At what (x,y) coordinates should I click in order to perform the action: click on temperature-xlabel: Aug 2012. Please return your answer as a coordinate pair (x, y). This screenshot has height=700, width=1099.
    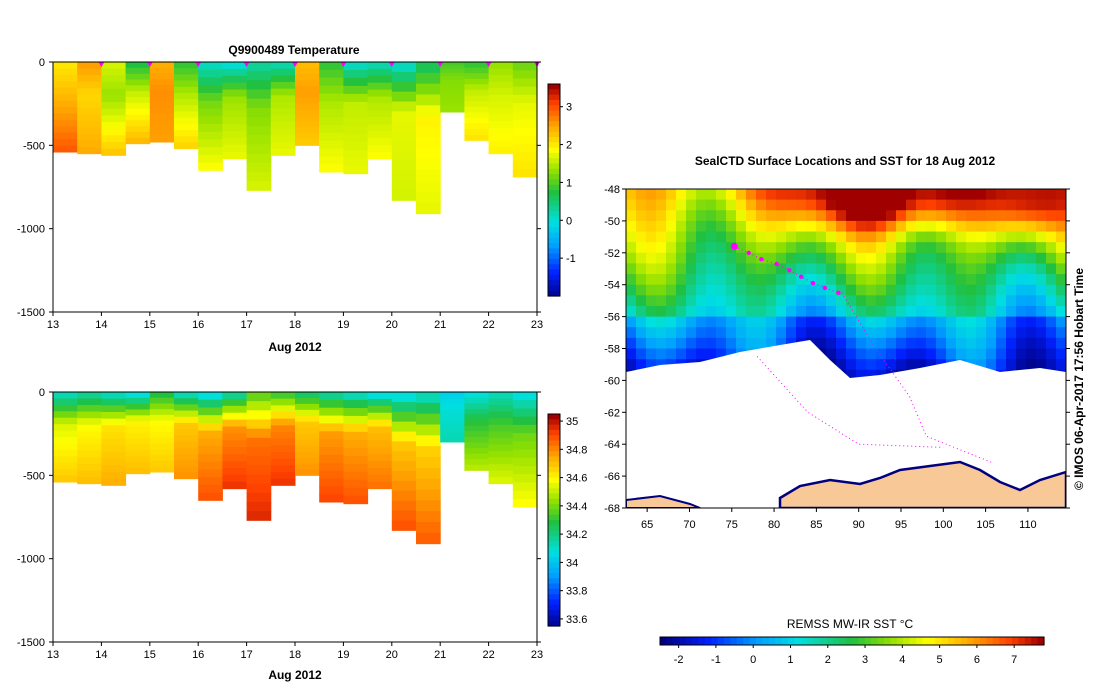
    Looking at the image, I should click on (295, 347).